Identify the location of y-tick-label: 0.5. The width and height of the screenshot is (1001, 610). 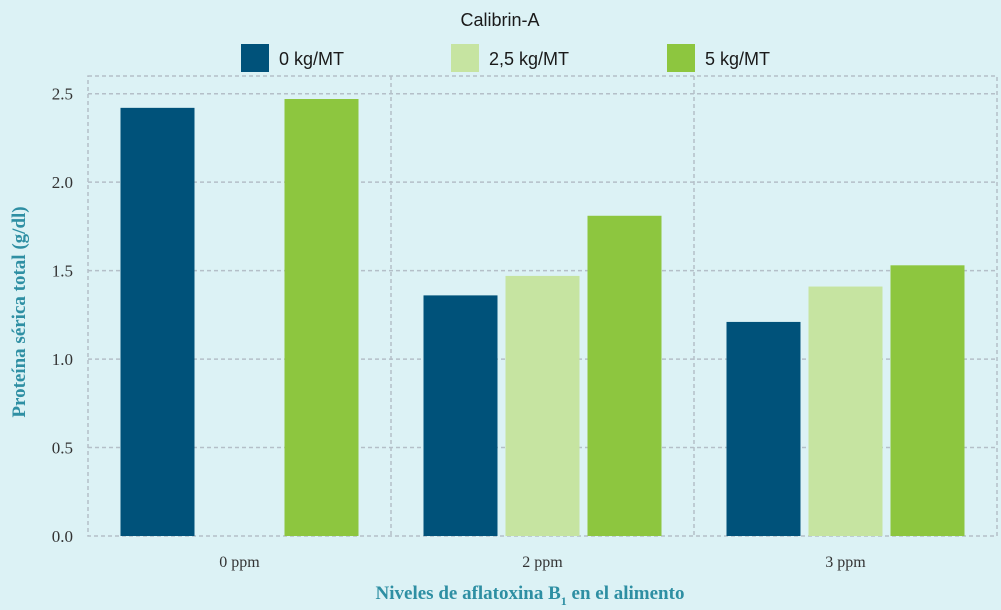
(62, 448).